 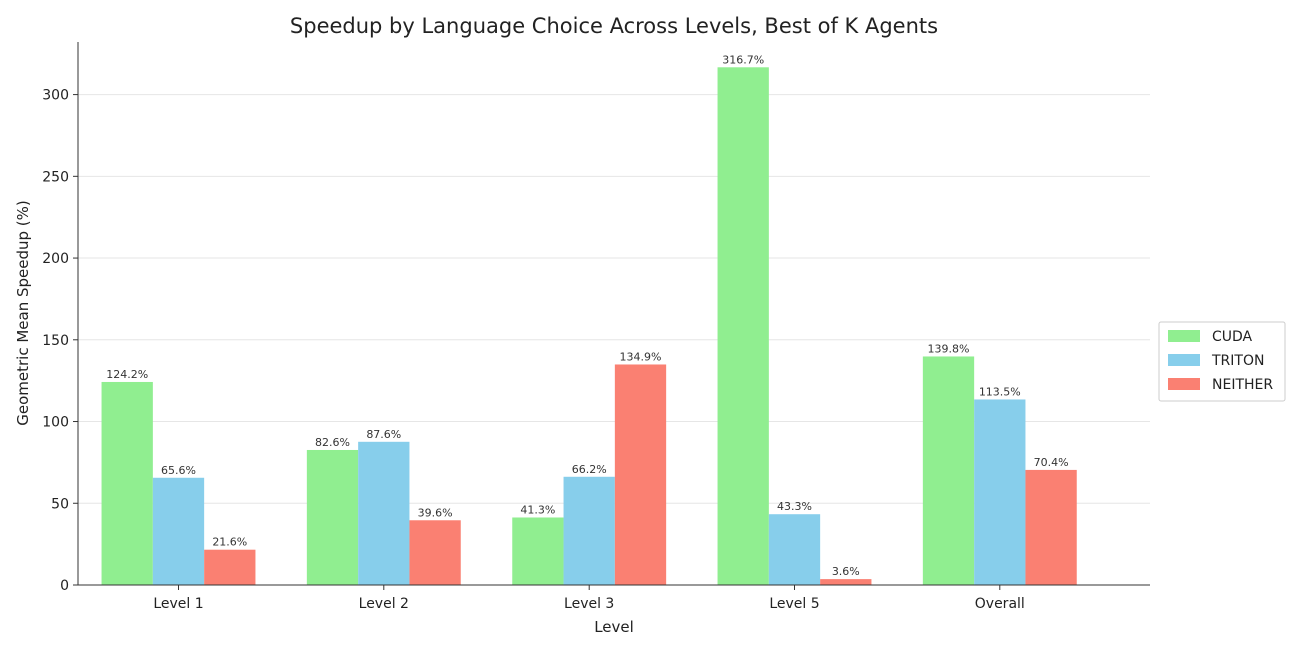 I want to click on data-label: 41.3%, so click(x=537, y=509).